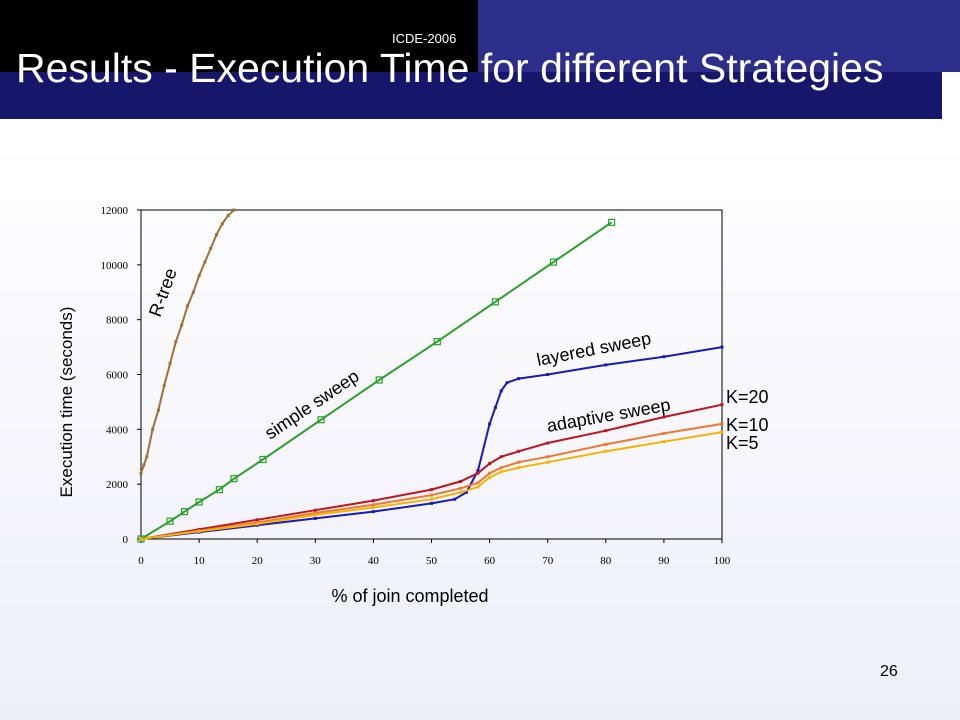  Describe the element at coordinates (606, 561) in the screenshot. I see `x-tick-label: 80` at that location.